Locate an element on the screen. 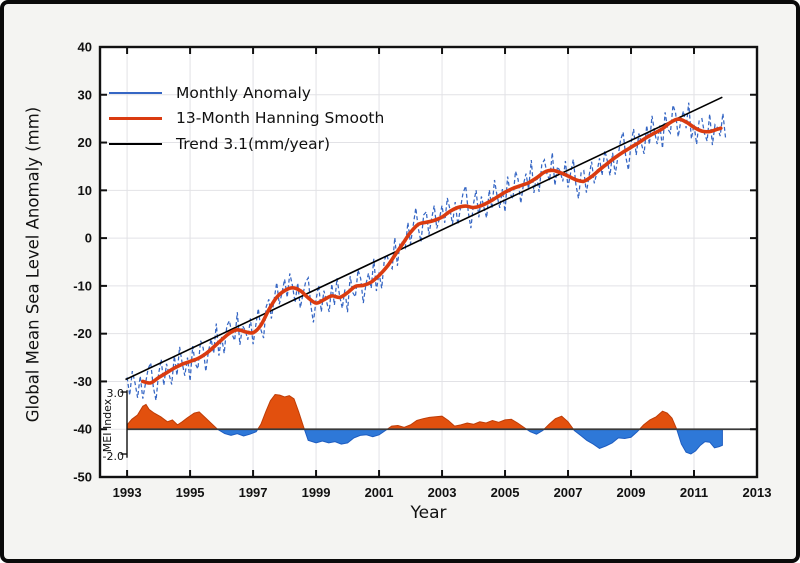  legend-smooth-line-icon is located at coordinates (135, 118).